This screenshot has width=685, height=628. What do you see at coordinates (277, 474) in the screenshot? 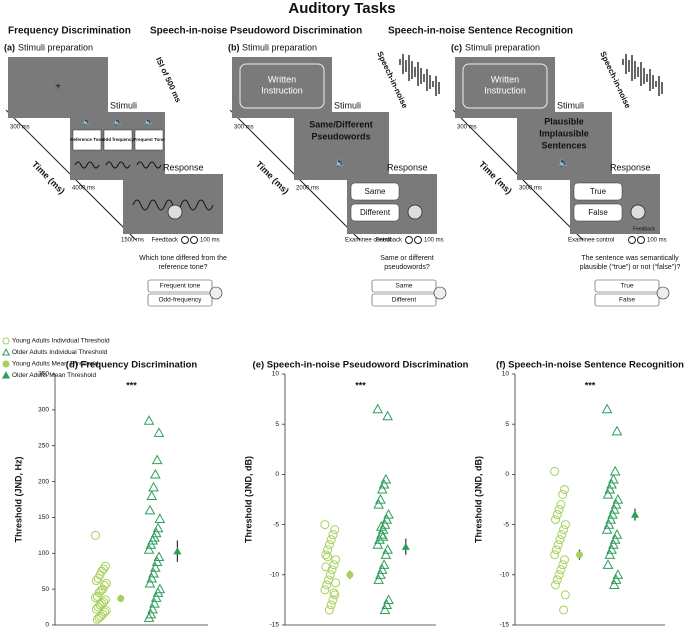
I see `y-tick-label: 0` at bounding box center [277, 474].